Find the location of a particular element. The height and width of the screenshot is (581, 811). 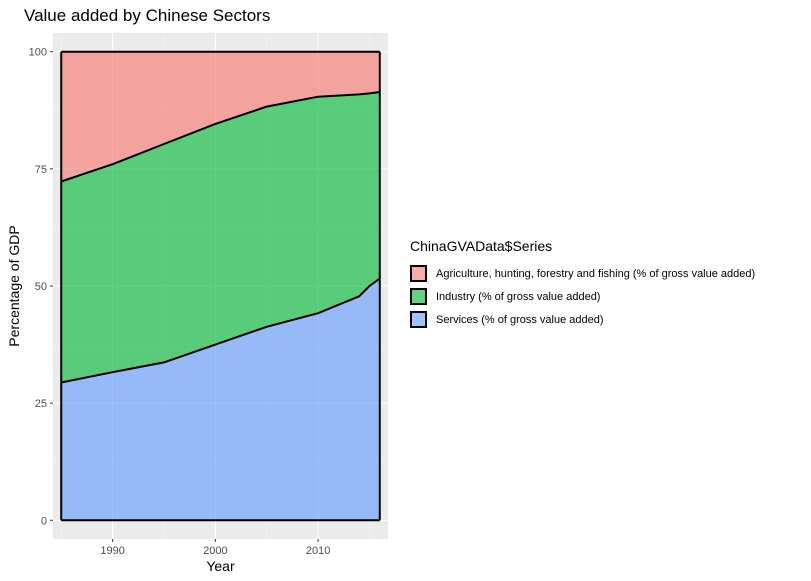

area-agriculture is located at coordinates (220, 116).